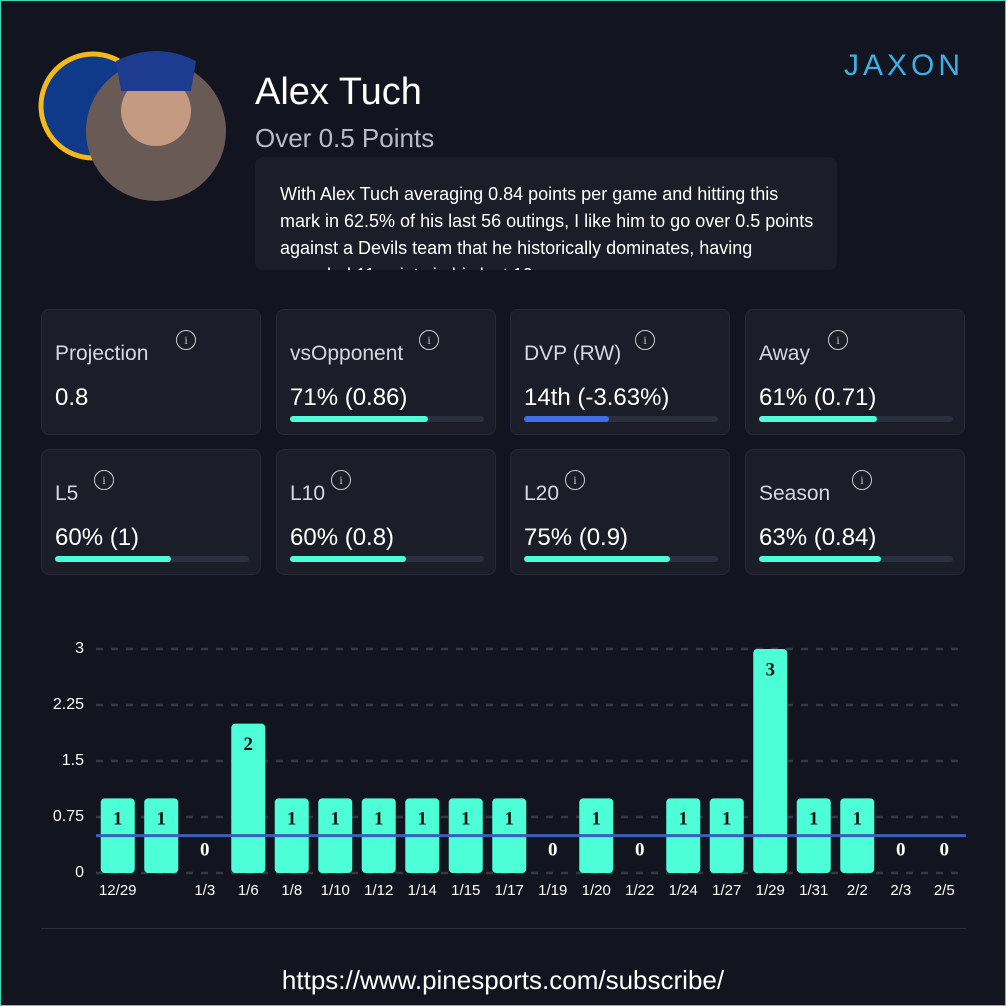 This screenshot has width=1006, height=1006. Describe the element at coordinates (818, 537) in the screenshot. I see `stat-value: 63% (0.84)` at that location.